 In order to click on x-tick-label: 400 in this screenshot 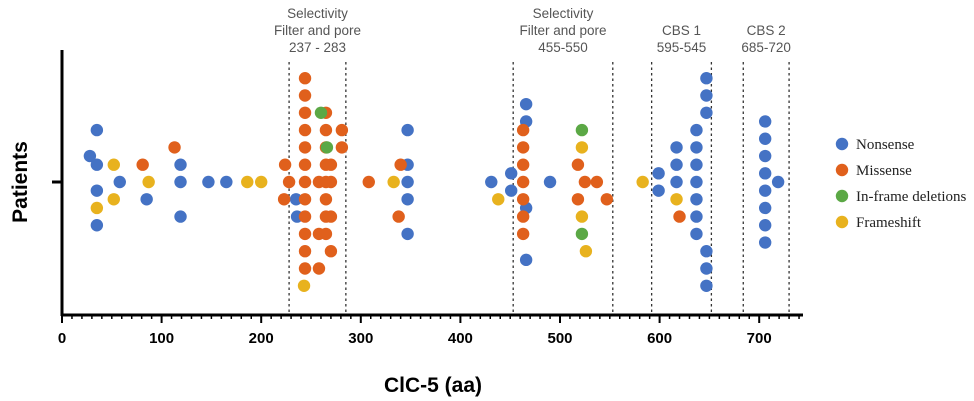, I will do `click(460, 338)`.